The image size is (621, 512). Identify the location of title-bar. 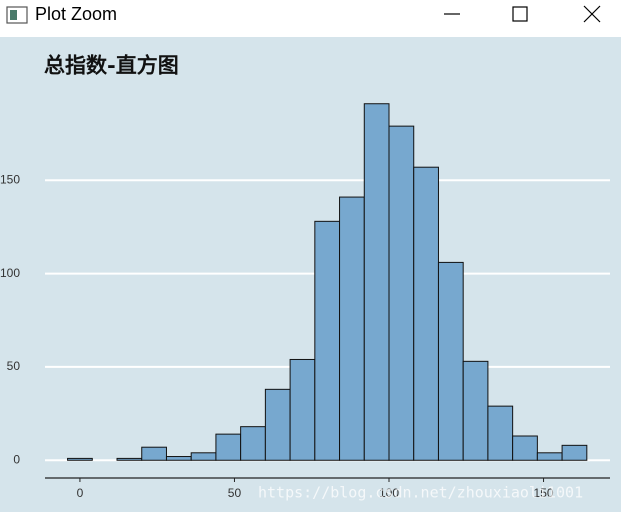
(310, 18).